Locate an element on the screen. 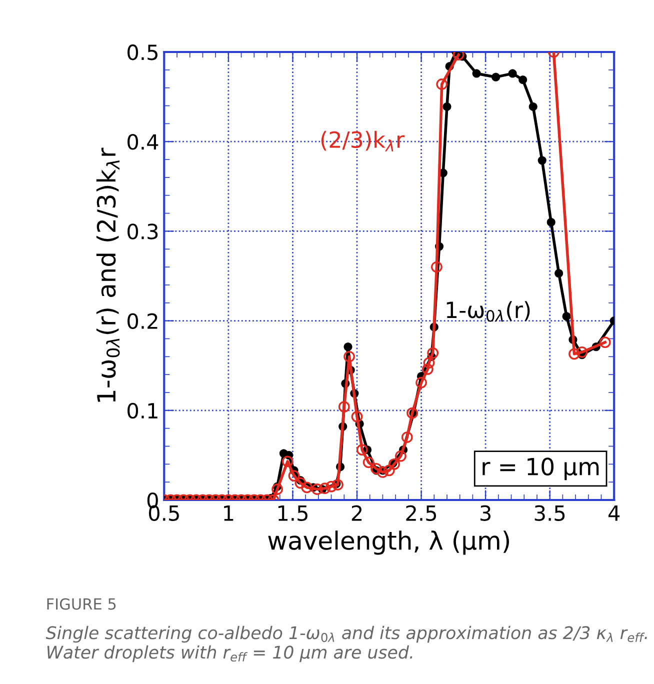 This screenshot has height=684, width=654. y-tick-label: 0.3 is located at coordinates (143, 232).